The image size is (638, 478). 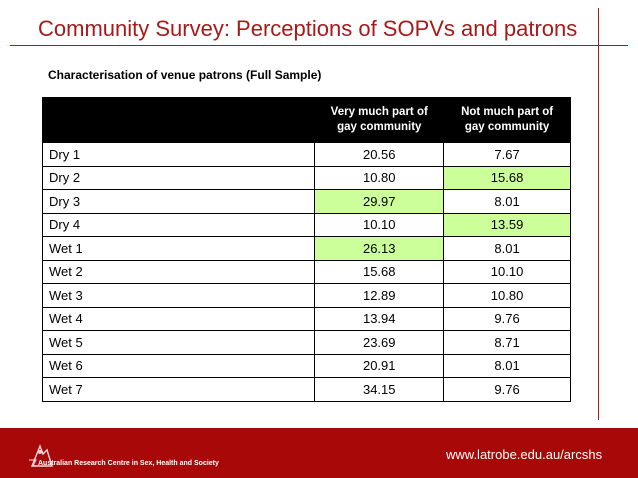 What do you see at coordinates (41, 455) in the screenshot?
I see `arcshs-logo-icon` at bounding box center [41, 455].